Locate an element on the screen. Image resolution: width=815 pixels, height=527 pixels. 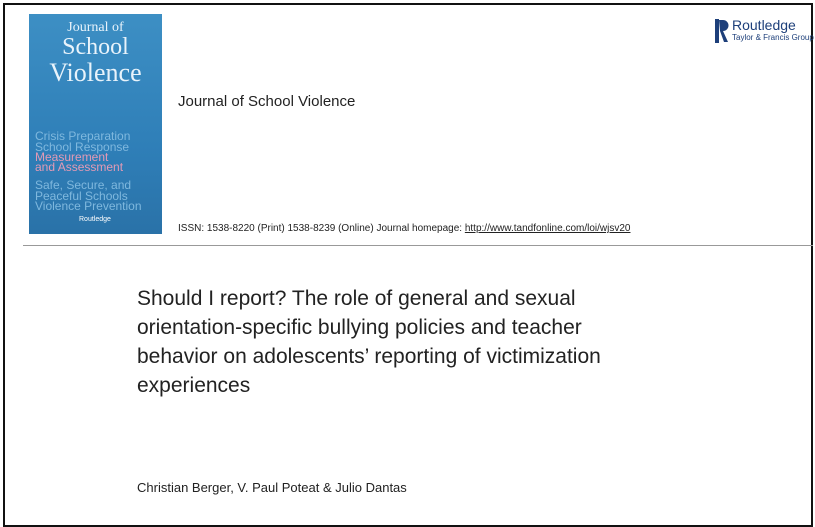
cover-title: Violence is located at coordinates (95, 72).